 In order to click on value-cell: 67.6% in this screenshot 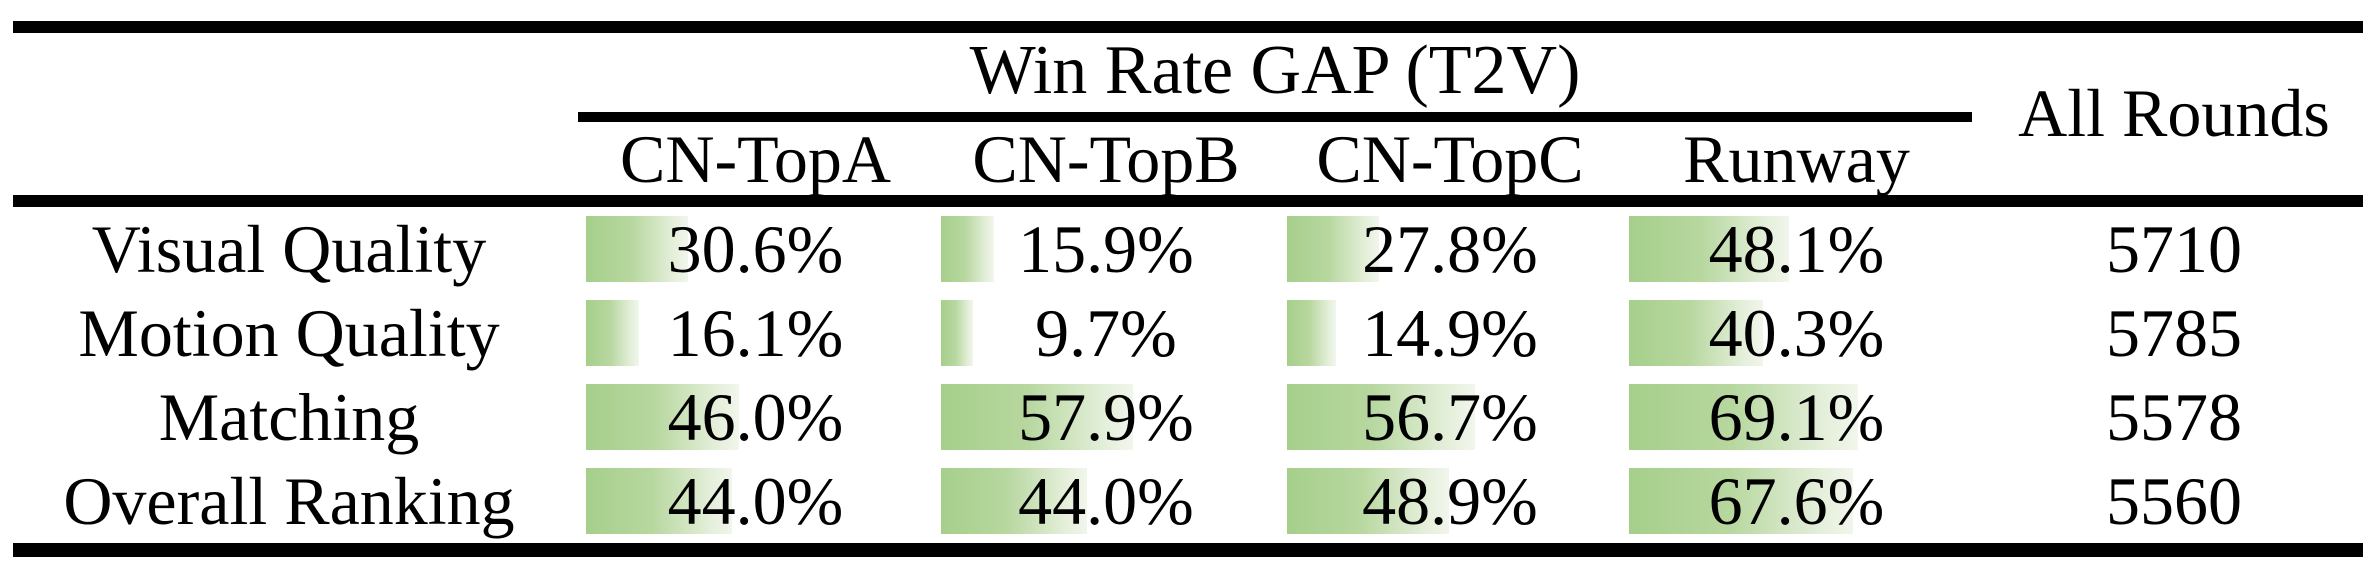, I will do `click(1796, 501)`.